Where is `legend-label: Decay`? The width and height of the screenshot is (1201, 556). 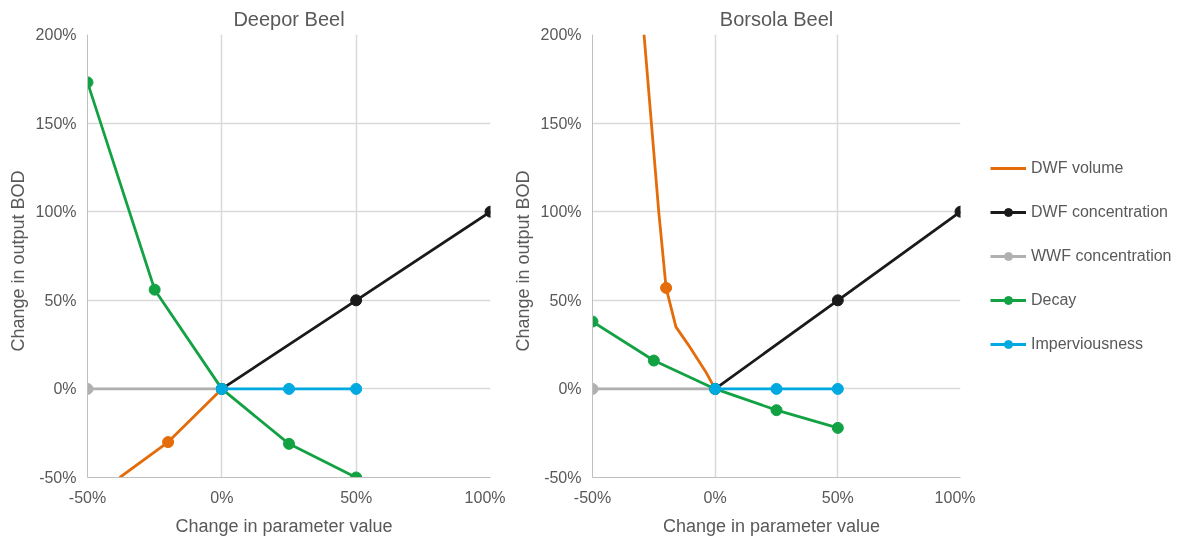
legend-label: Decay is located at coordinates (1054, 299).